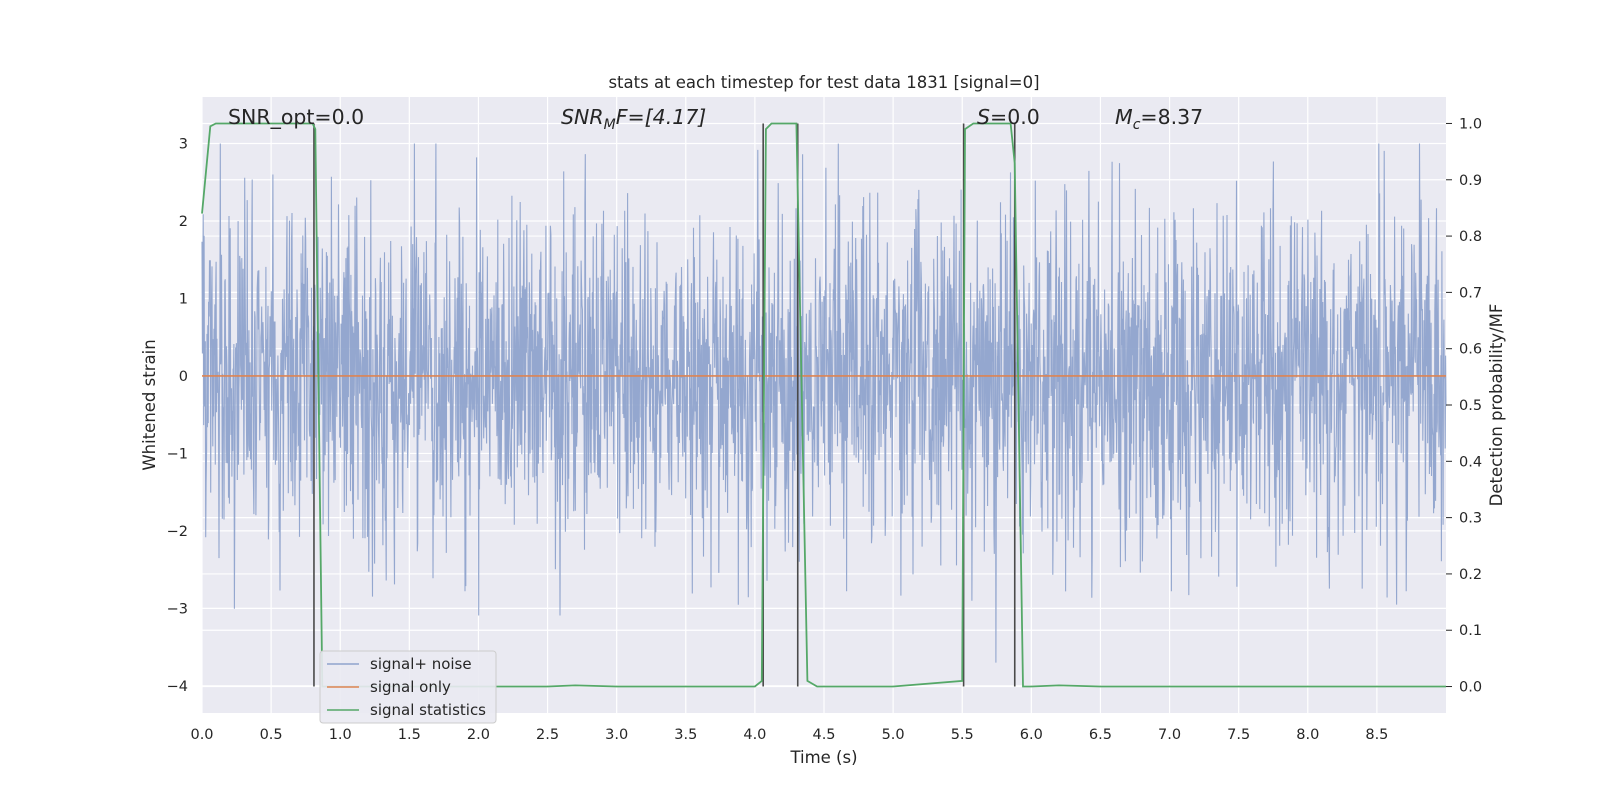  What do you see at coordinates (1100, 735) in the screenshot?
I see `x-tick-label: 6.5` at bounding box center [1100, 735].